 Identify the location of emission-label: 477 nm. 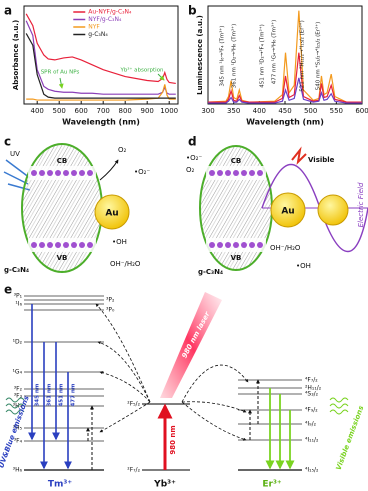
(74, 394).